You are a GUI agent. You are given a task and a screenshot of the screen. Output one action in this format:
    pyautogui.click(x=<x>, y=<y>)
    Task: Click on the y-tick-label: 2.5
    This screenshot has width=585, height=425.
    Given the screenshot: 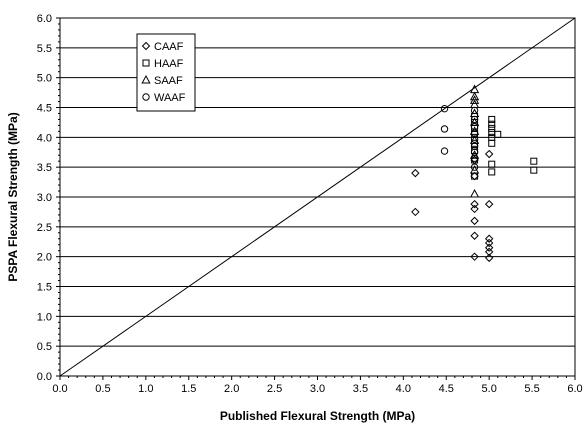 What is the action you would take?
    pyautogui.click(x=44, y=228)
    